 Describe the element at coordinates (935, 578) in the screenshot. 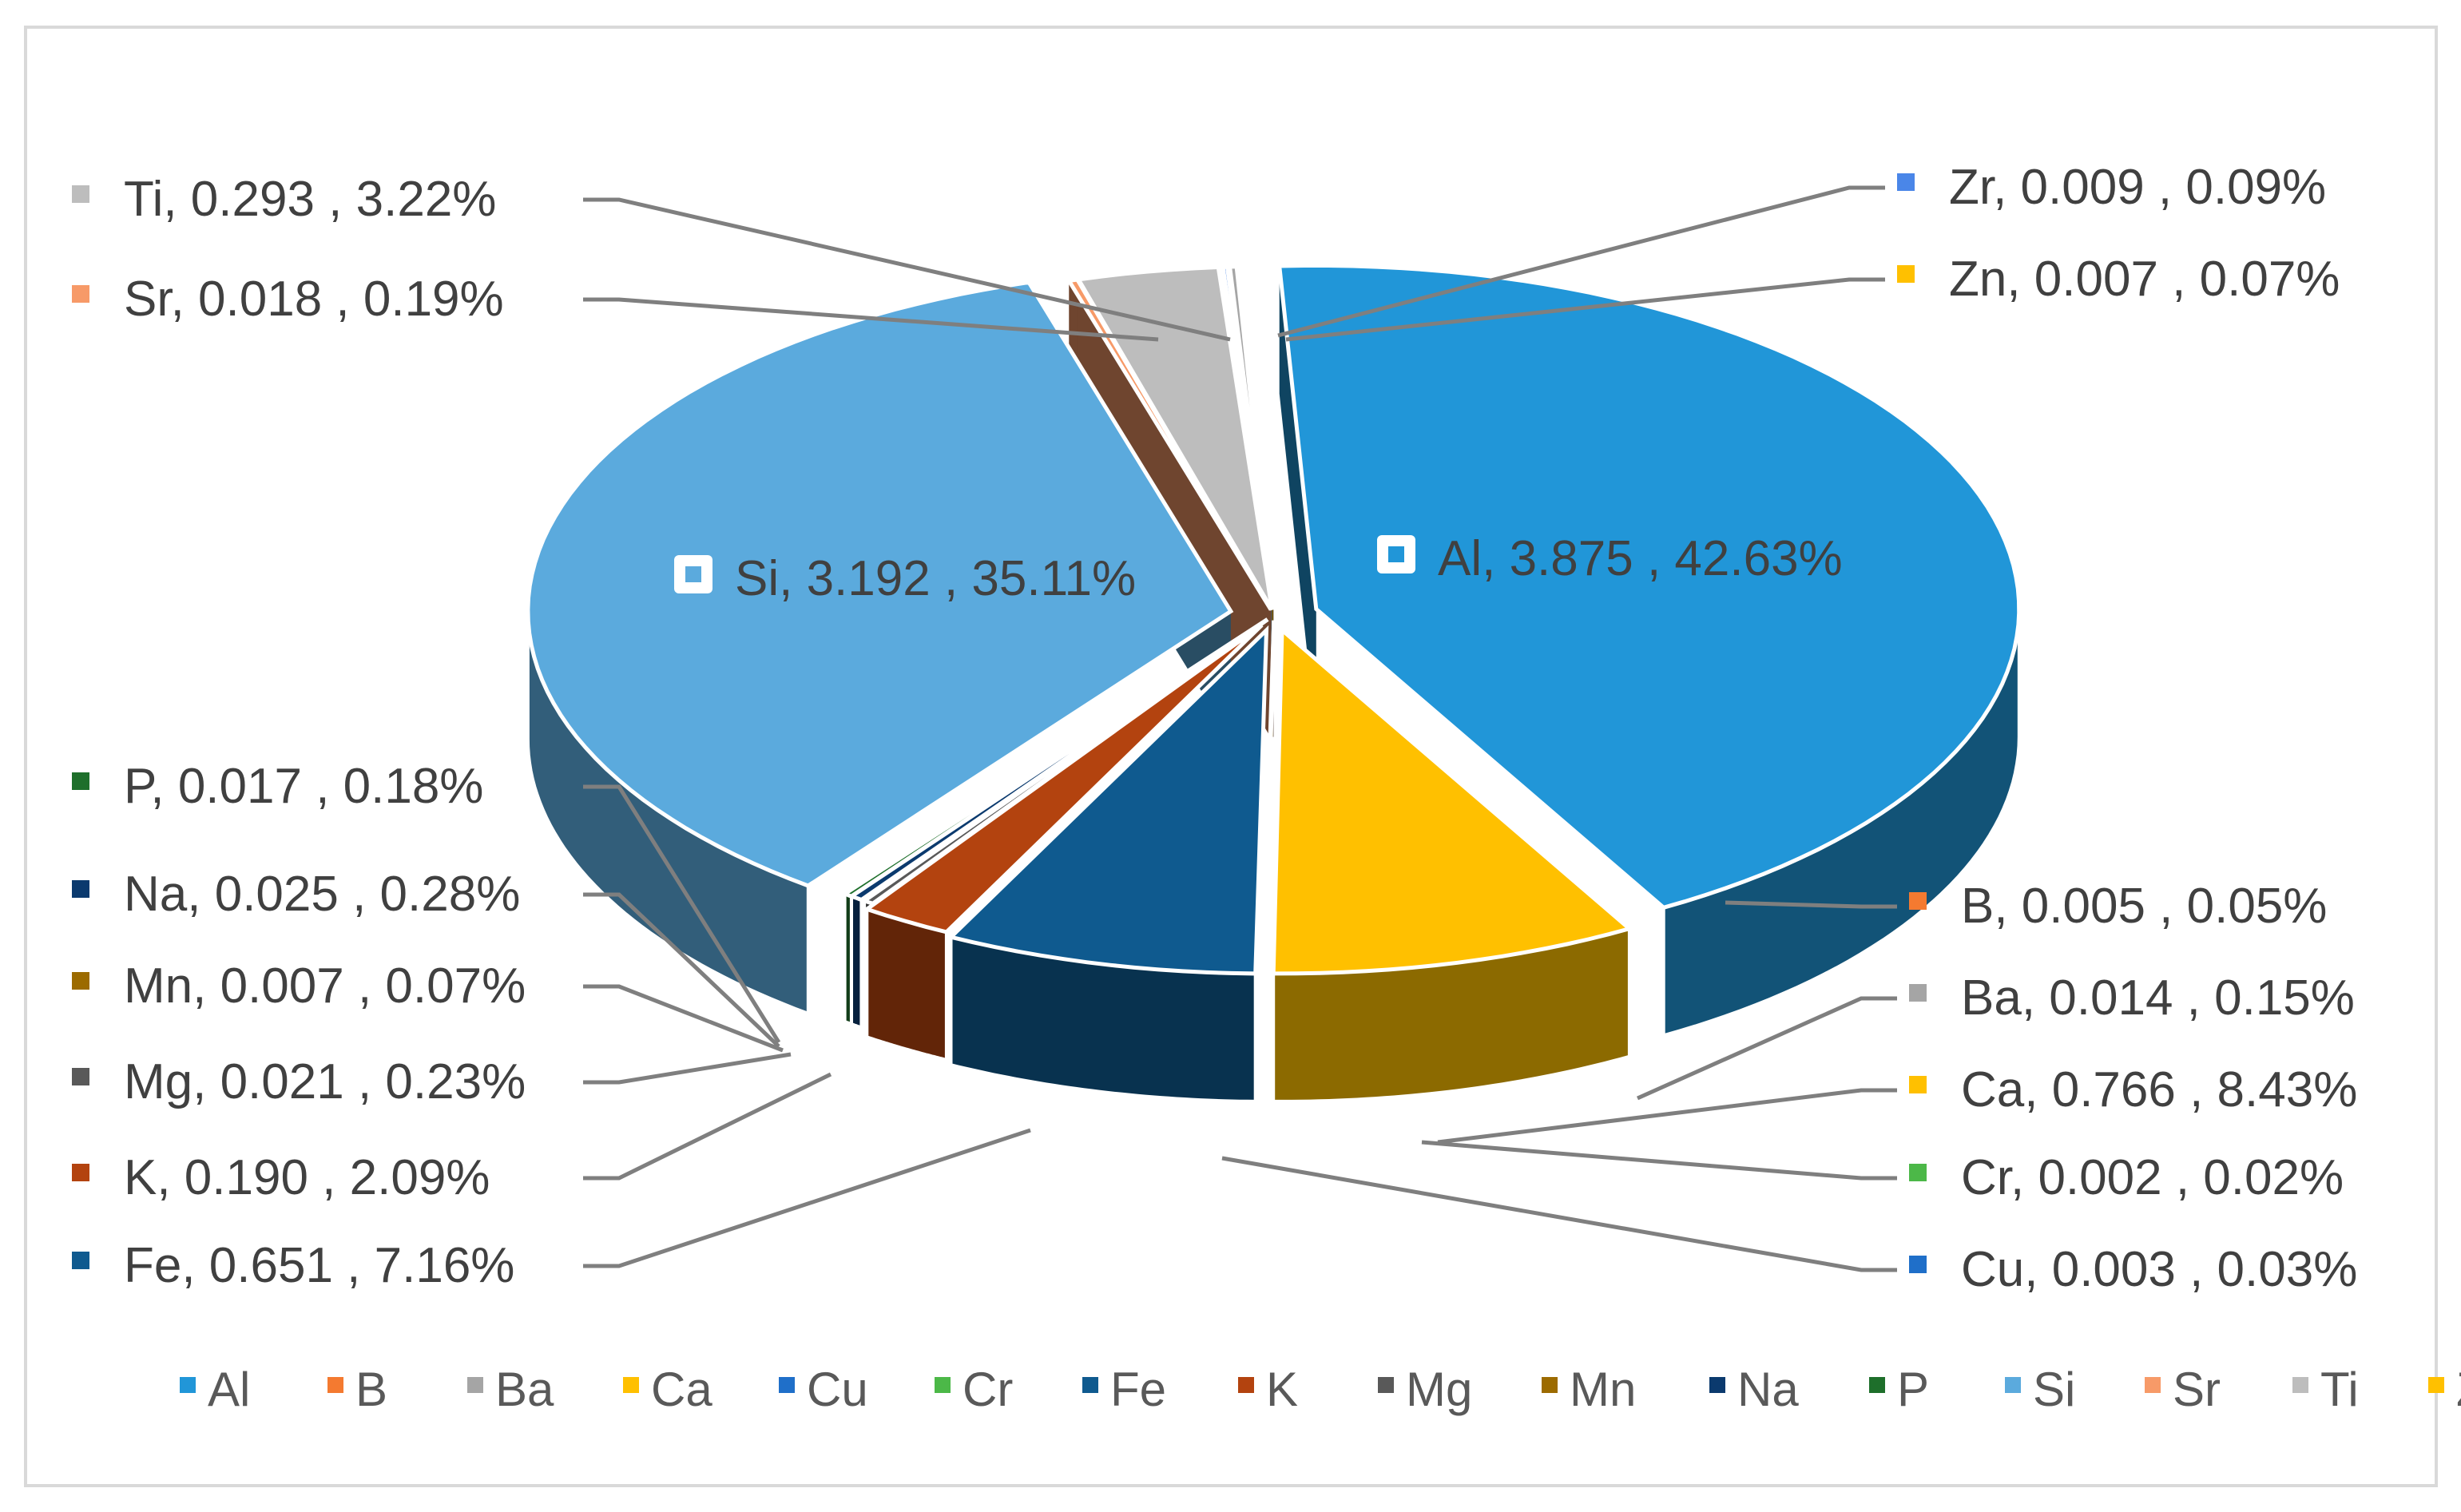

I see `data-label-si: Si, 3.192 , 35.11%` at that location.